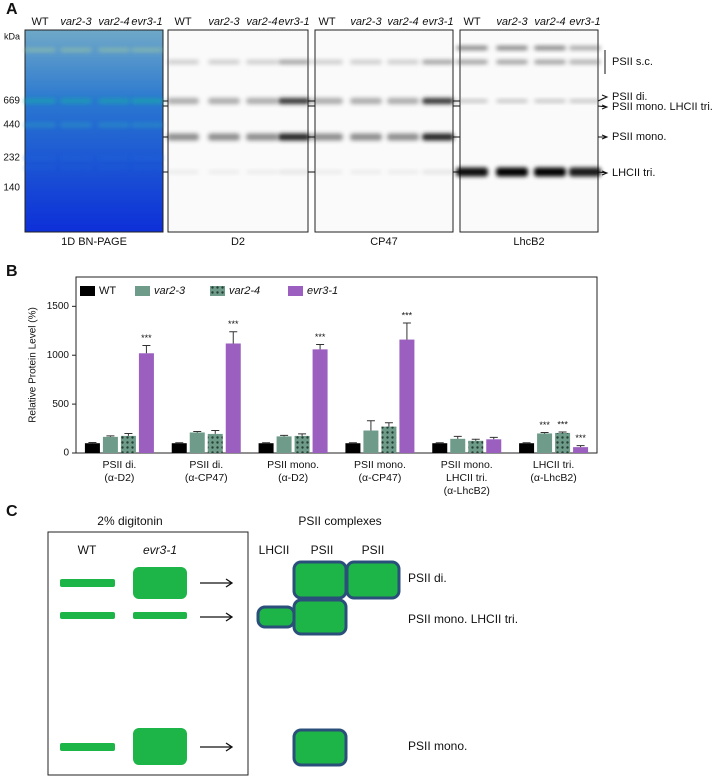 The height and width of the screenshot is (778, 713). I want to click on band-label: LHCII tri., so click(633, 173).